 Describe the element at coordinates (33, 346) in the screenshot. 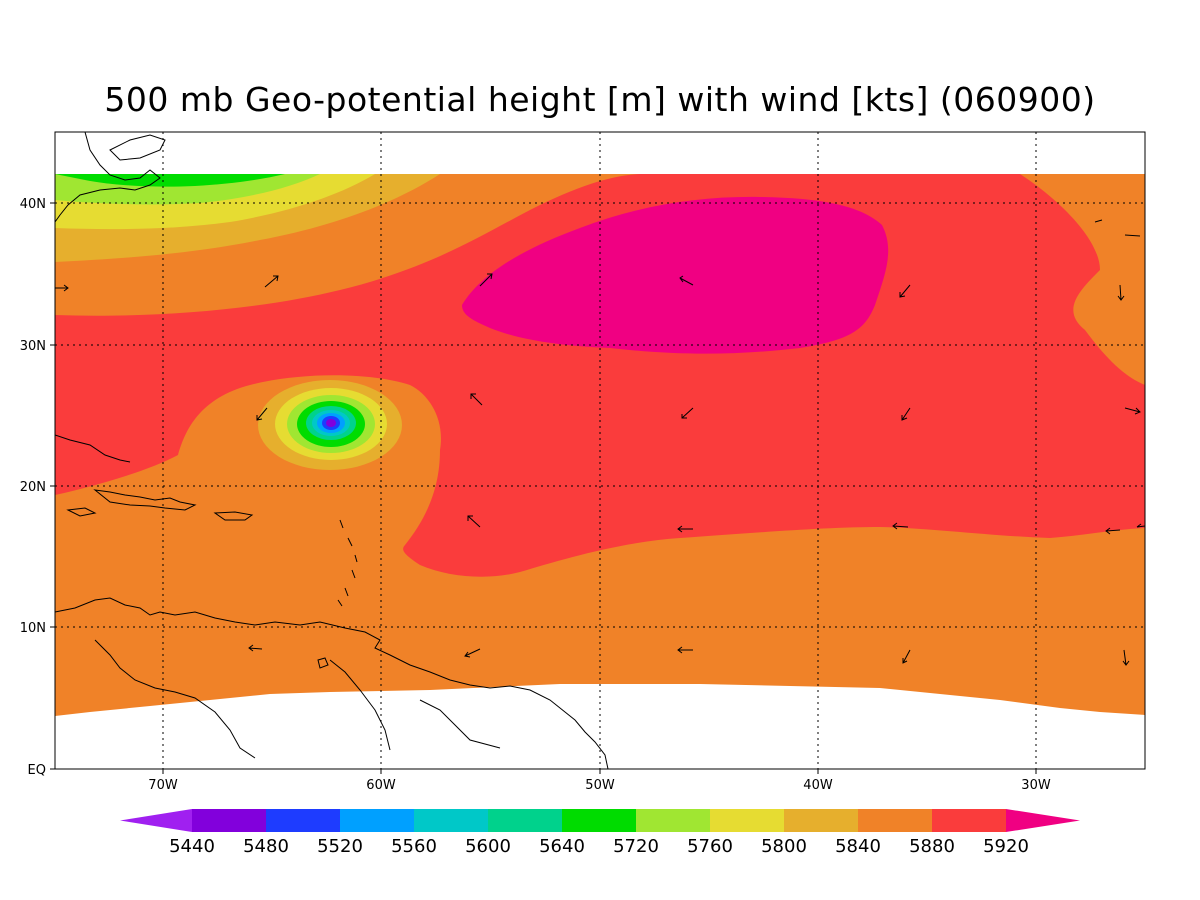

I see `lat-label-30n: 30N` at that location.